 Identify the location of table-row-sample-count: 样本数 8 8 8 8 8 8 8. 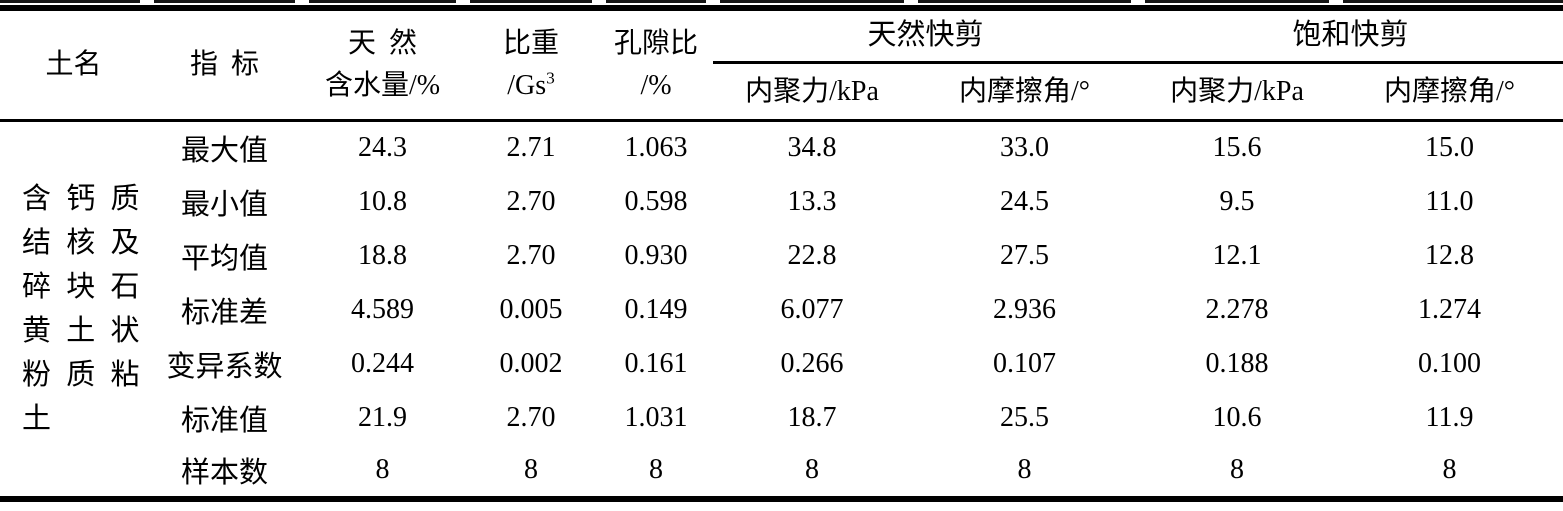
(781, 472).